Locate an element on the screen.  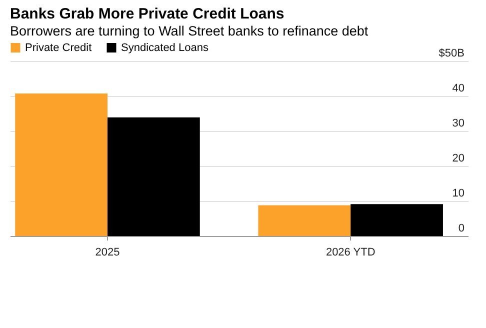
x-tick-label: 2026 YTD is located at coordinates (351, 252).